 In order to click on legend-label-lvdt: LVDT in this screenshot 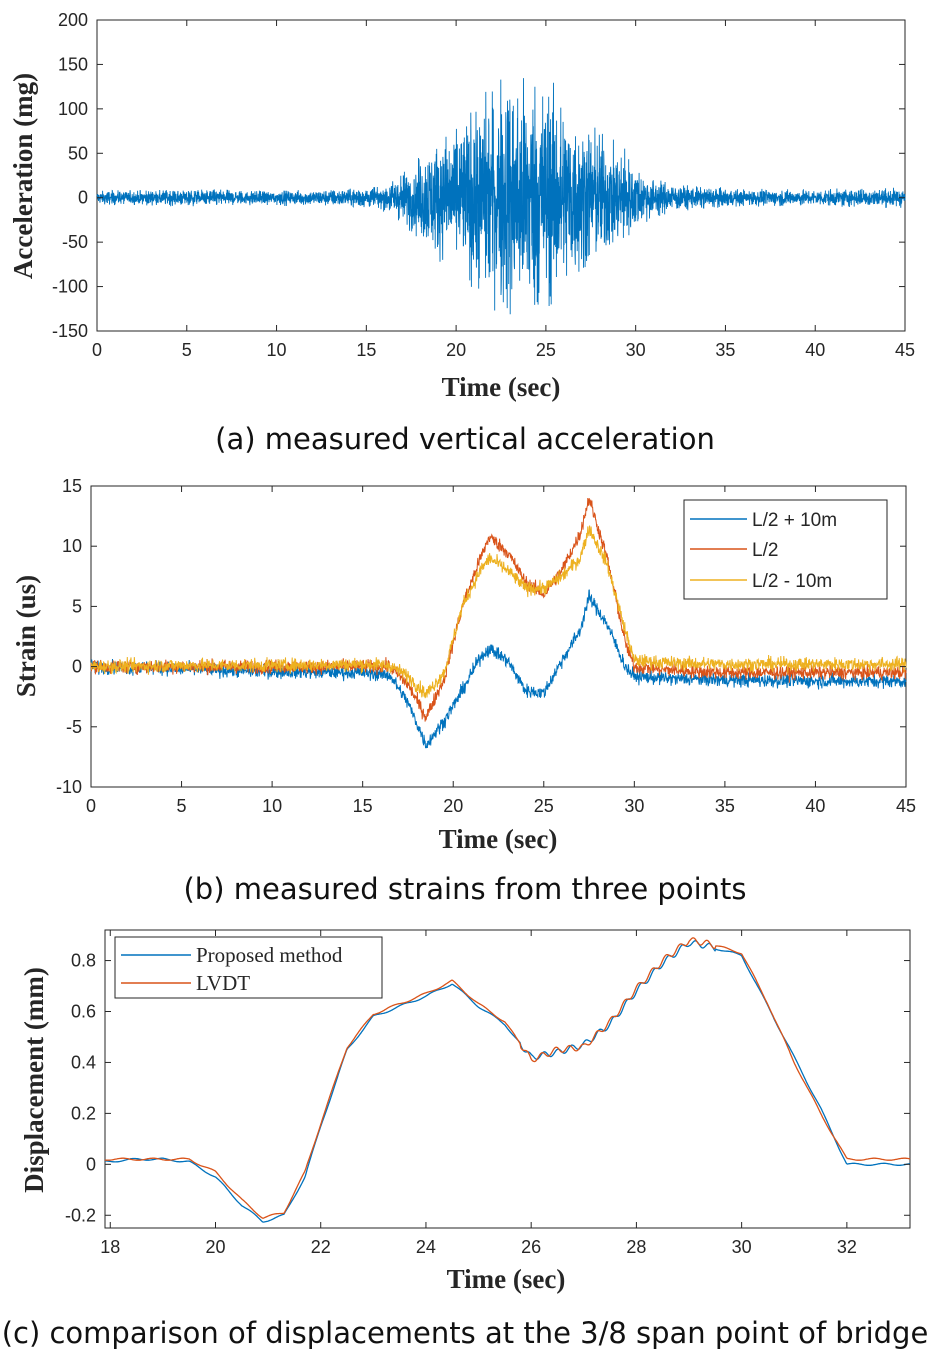, I will do `click(223, 983)`.